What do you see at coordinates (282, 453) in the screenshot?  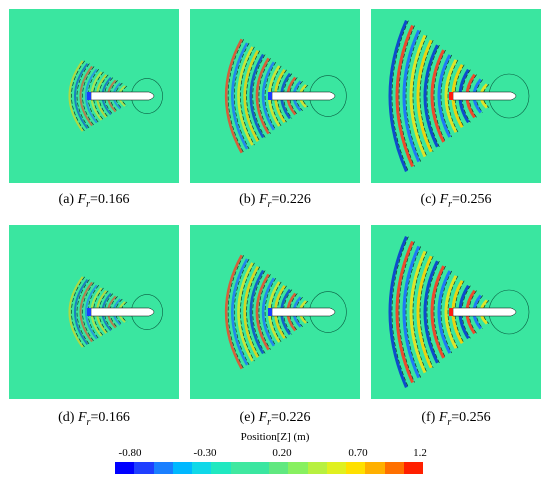 I see `colorbar-tick: 0.20` at bounding box center [282, 453].